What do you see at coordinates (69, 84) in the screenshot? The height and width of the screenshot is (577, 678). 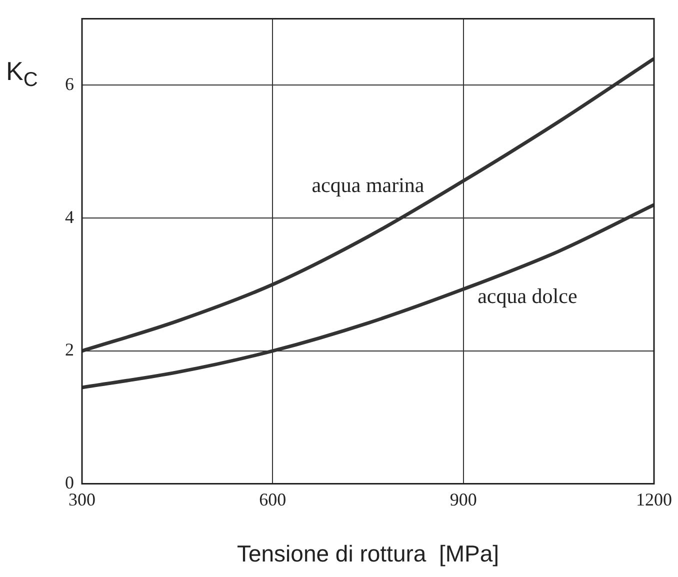 I see `y-tick-label: 6` at bounding box center [69, 84].